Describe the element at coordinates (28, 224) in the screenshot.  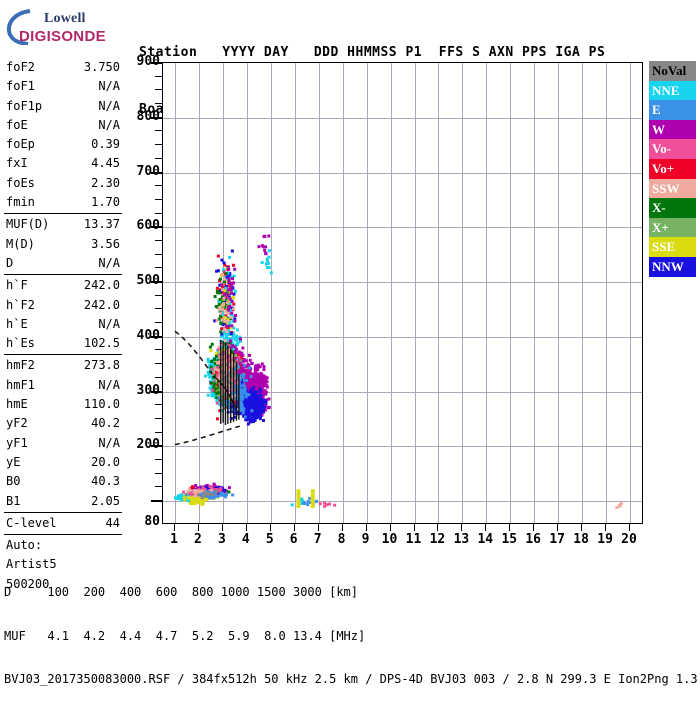
I see `param-key: MUF(D)` at that location.